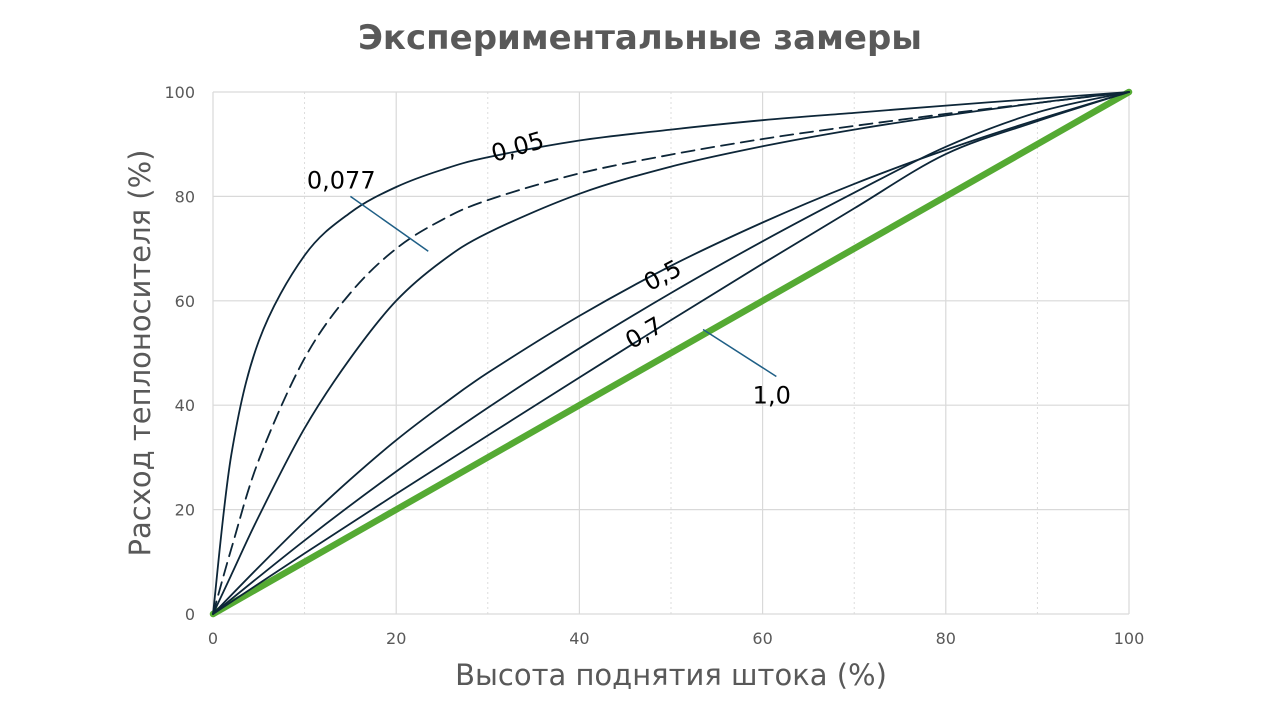 Image resolution: width=1280 pixels, height=720 pixels. Describe the element at coordinates (762, 638) in the screenshot. I see `x-tick-label: 60` at that location.